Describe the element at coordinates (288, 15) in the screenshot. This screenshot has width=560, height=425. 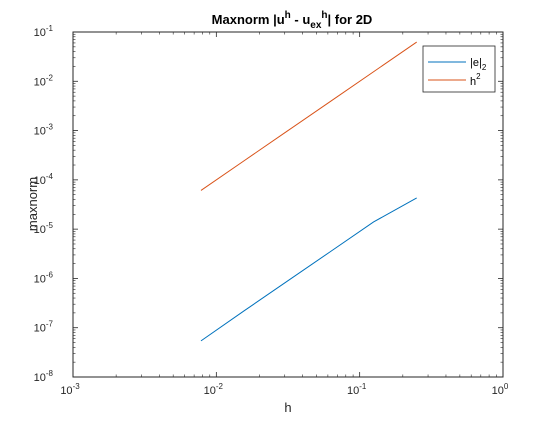
I see `title-sup-1: h` at that location.